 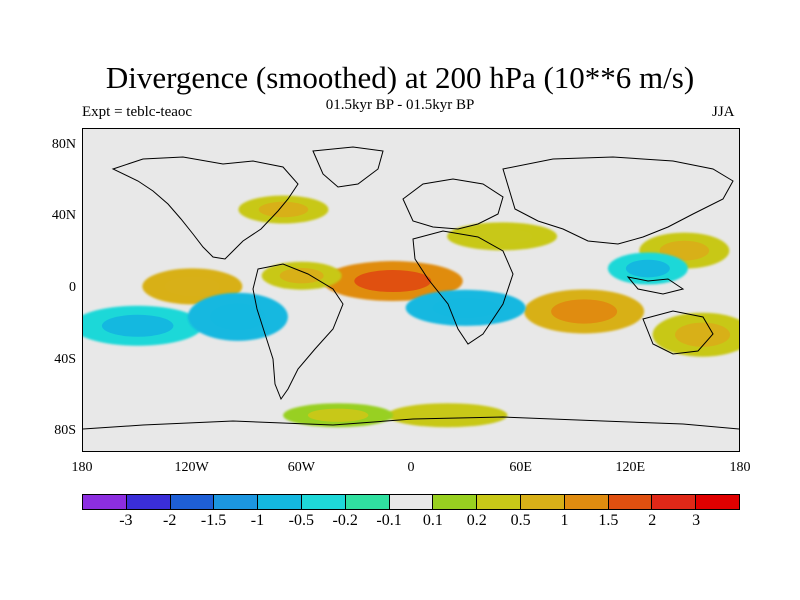 I want to click on lon-tick-label: 120E, so click(x=630, y=467).